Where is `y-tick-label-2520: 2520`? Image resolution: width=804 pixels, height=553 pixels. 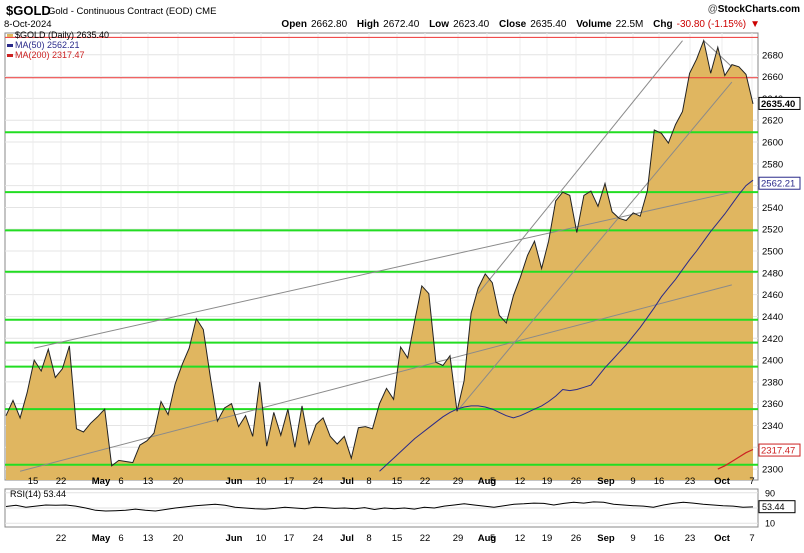 y-tick-label-2520: 2520 is located at coordinates (772, 230).